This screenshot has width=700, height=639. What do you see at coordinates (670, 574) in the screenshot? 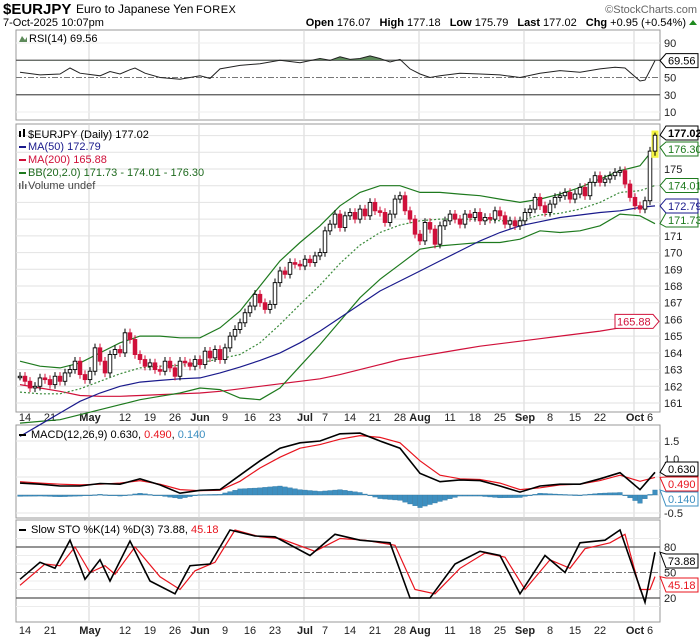
I see `sto-axis-label: 50` at bounding box center [670, 574].